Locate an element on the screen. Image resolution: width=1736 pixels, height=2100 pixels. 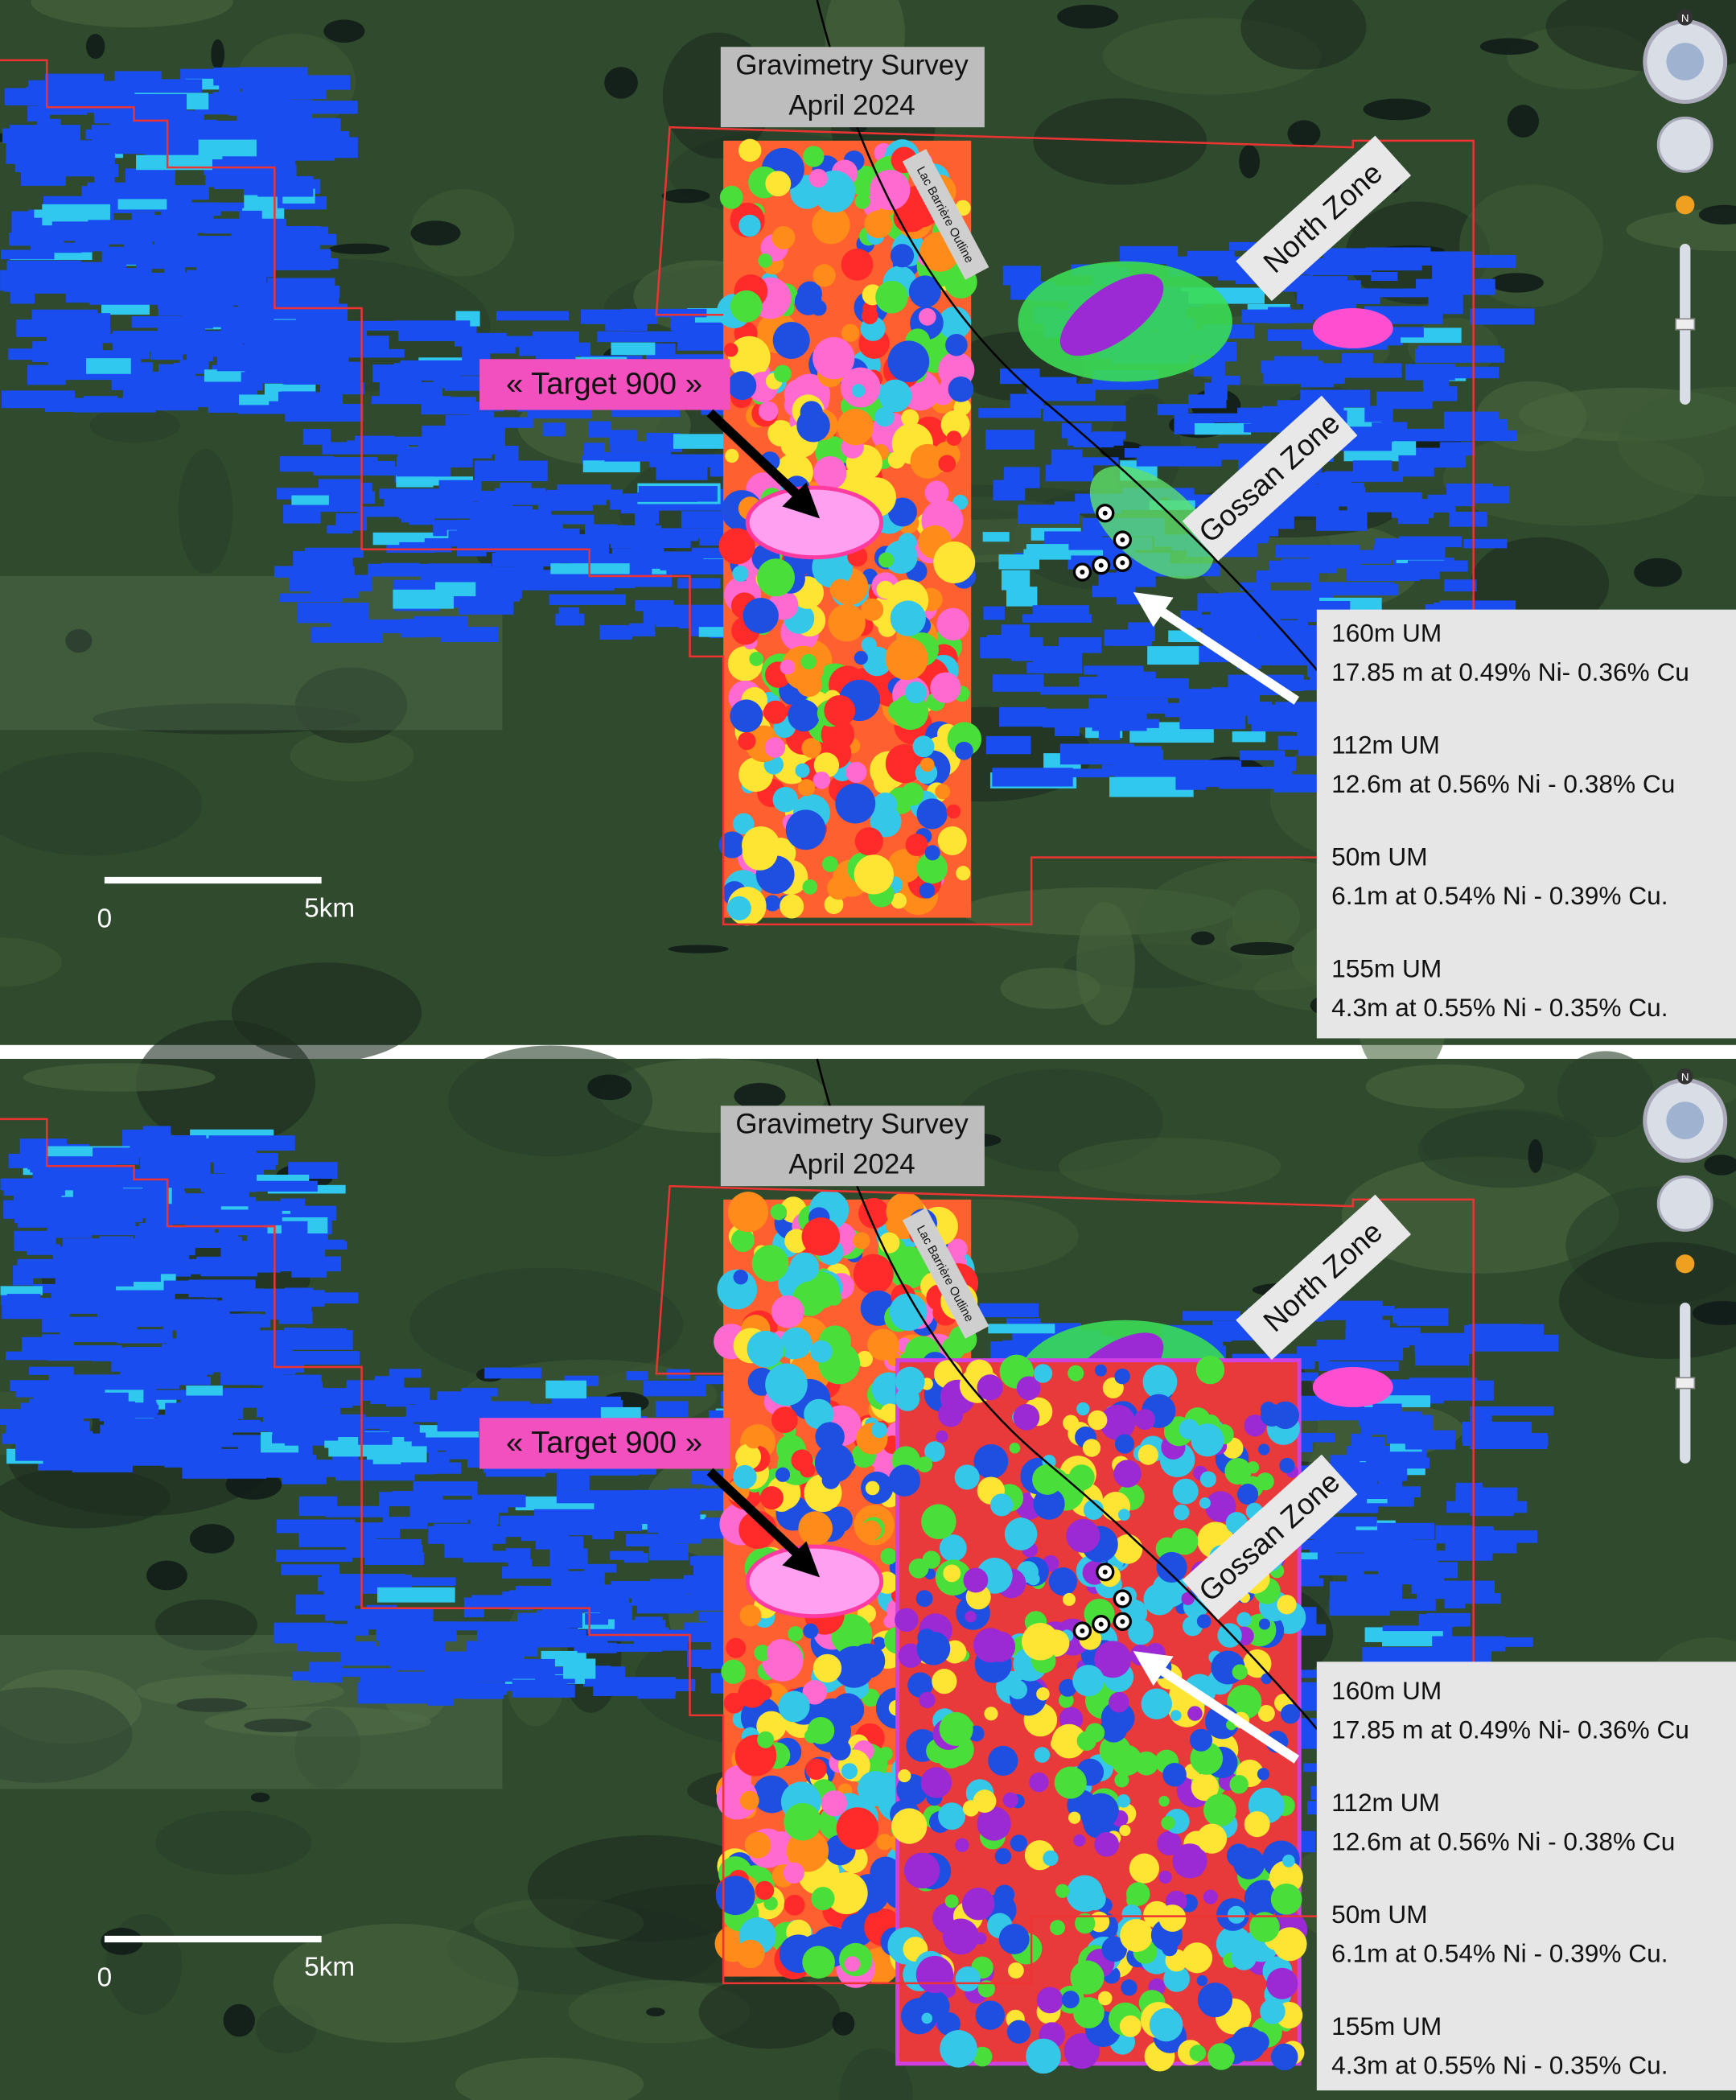
target-arrowhead is located at coordinates (801, 1559).